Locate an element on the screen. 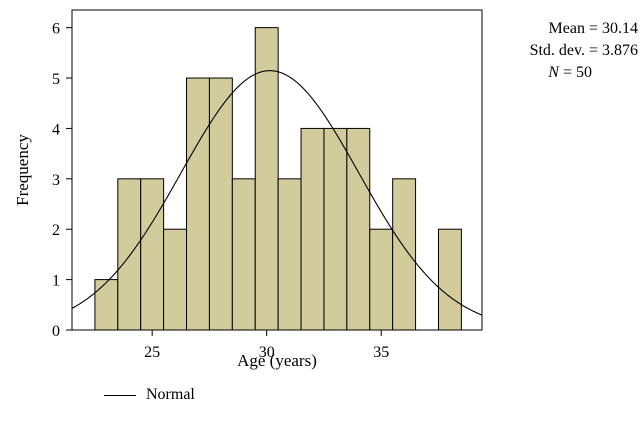  legend: Normal is located at coordinates (149, 395).